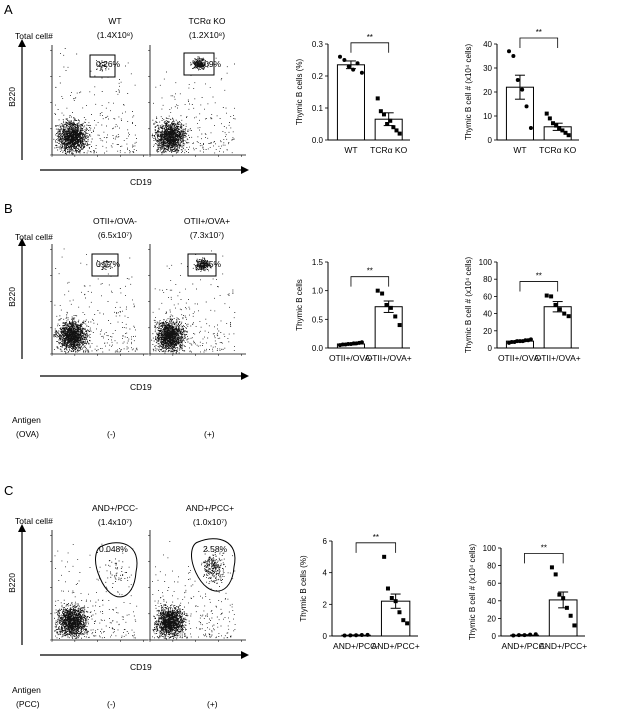 The width and height of the screenshot is (632, 713). I want to click on gate-percent: 0.09%, so click(209, 64).